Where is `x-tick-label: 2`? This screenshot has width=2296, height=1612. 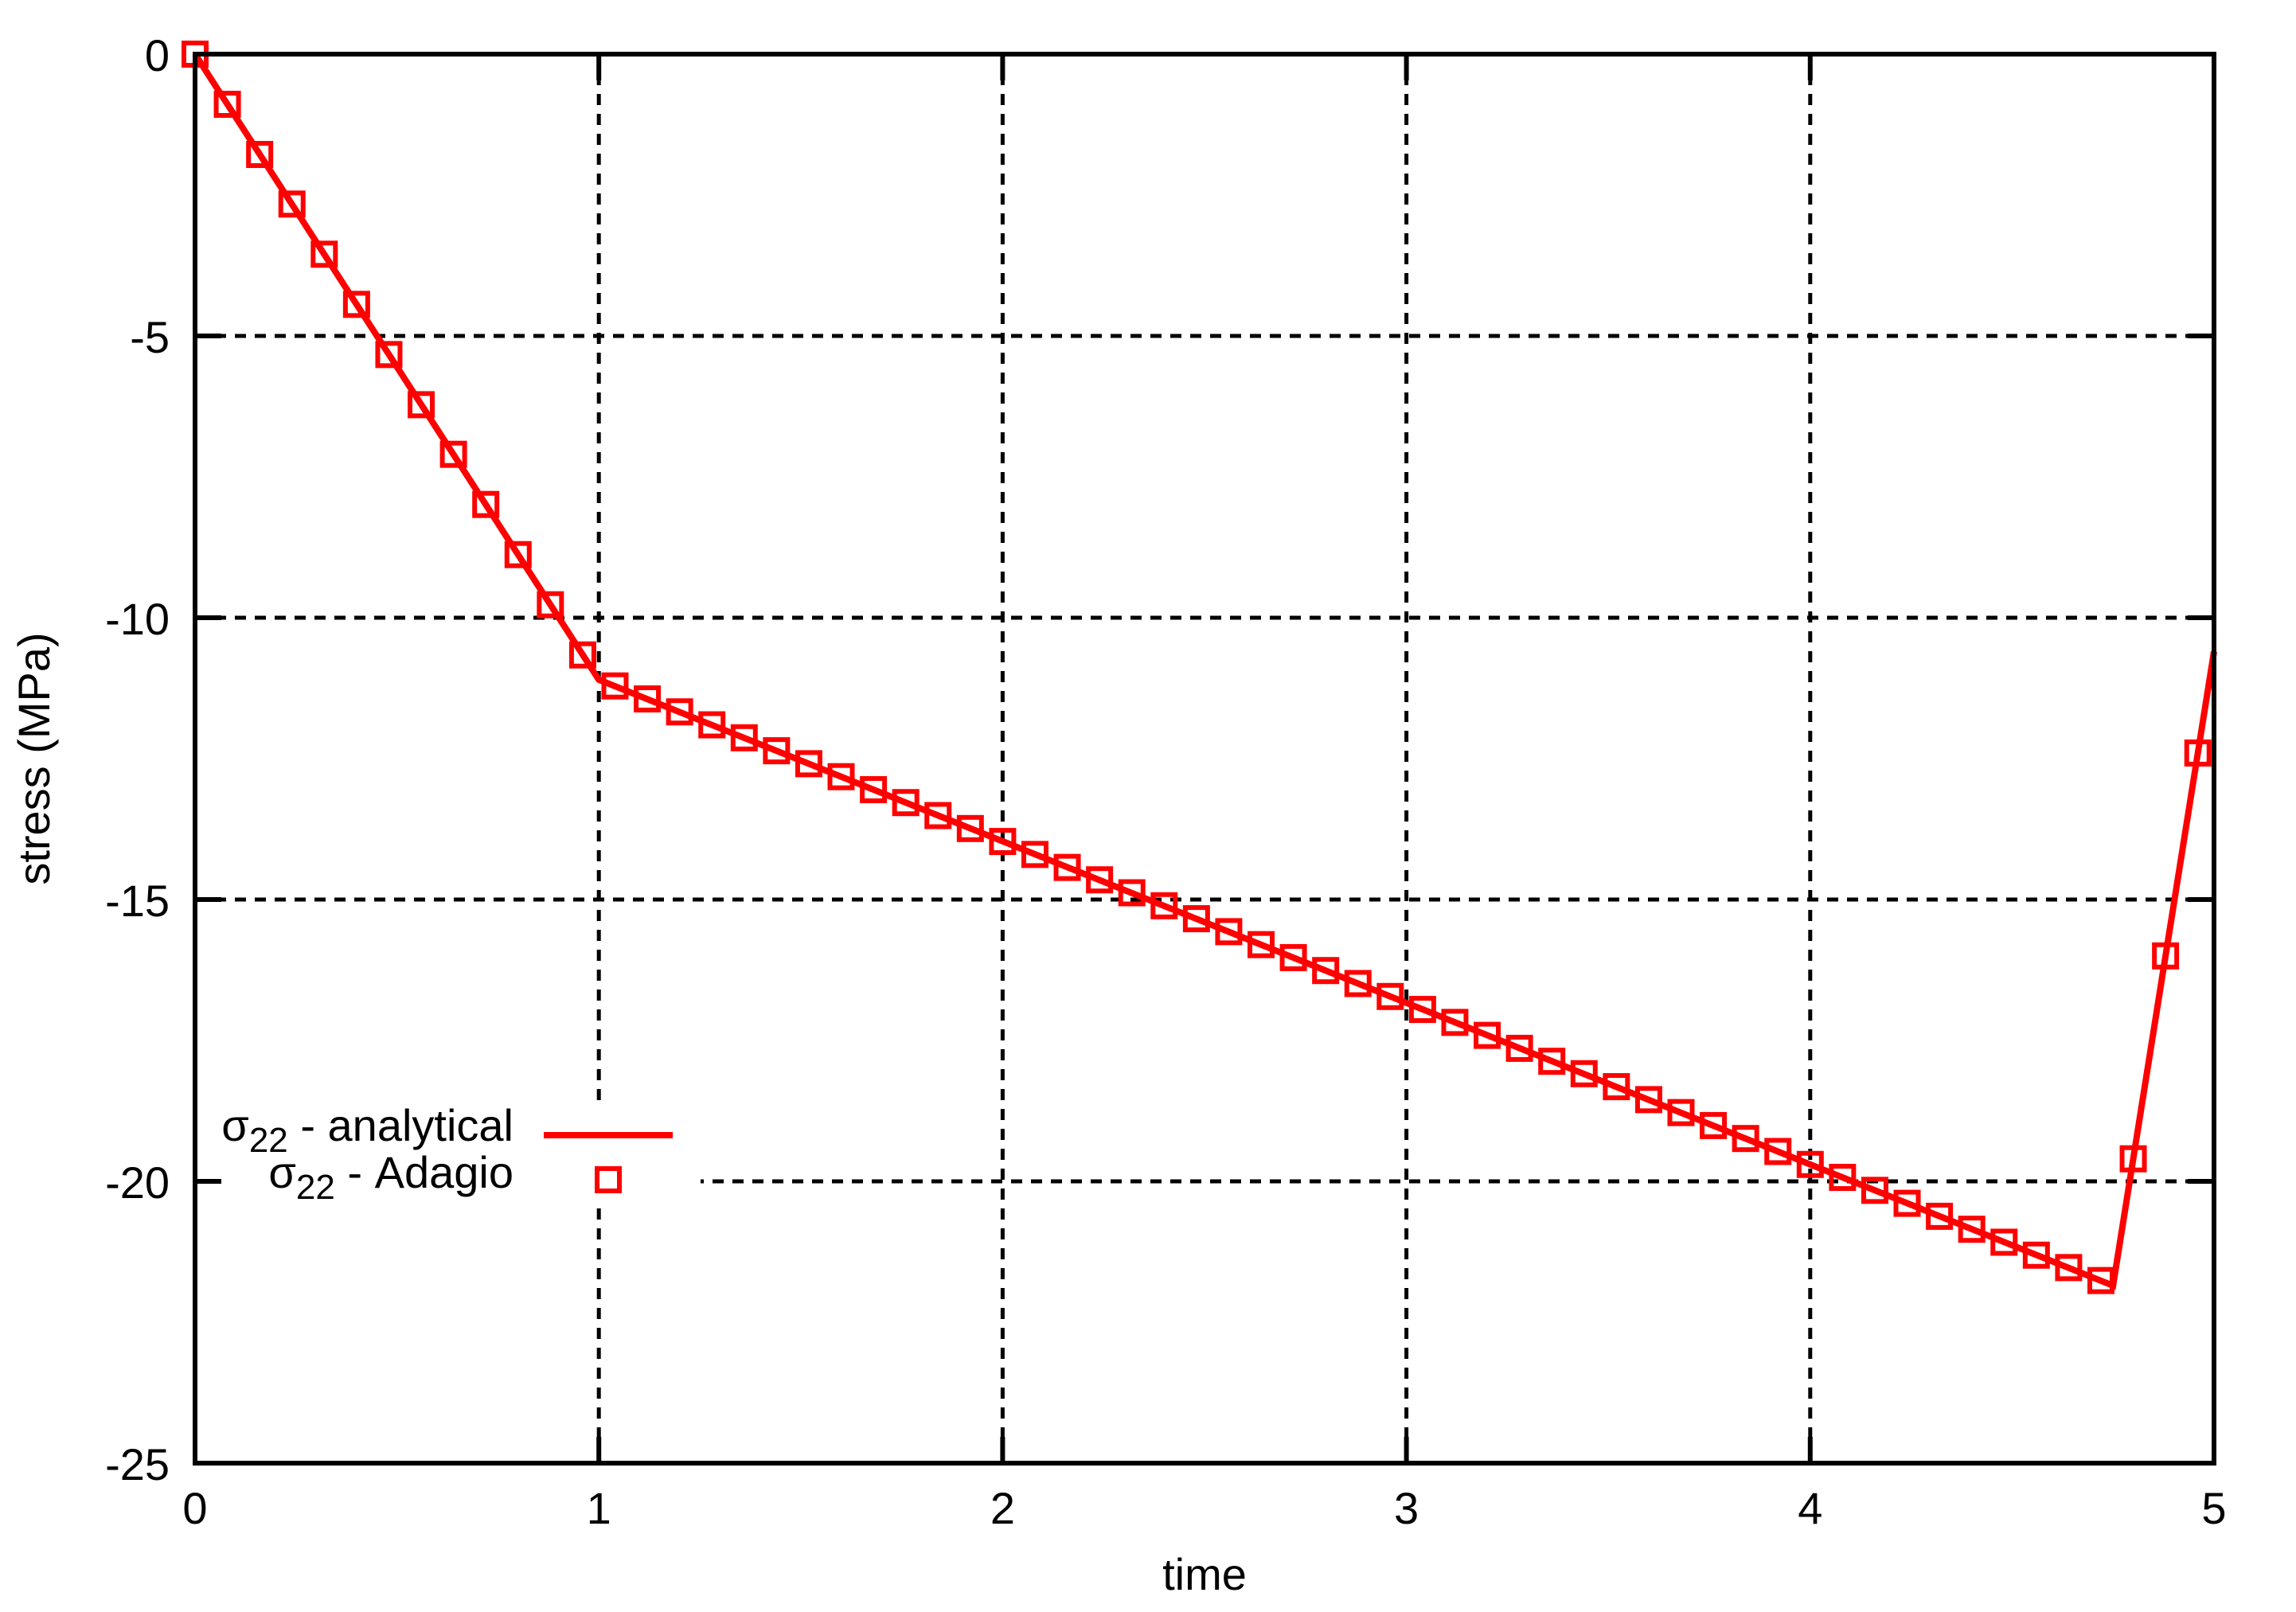 x-tick-label: 2 is located at coordinates (1002, 1508).